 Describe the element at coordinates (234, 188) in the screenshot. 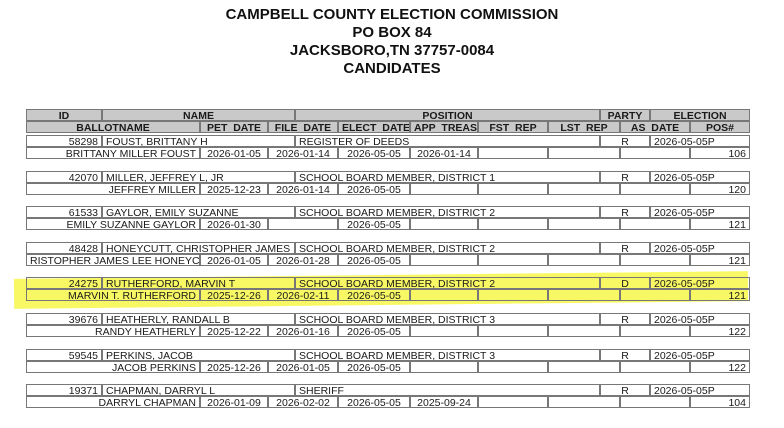

I see `record-pet-date: 2025-12-23` at that location.